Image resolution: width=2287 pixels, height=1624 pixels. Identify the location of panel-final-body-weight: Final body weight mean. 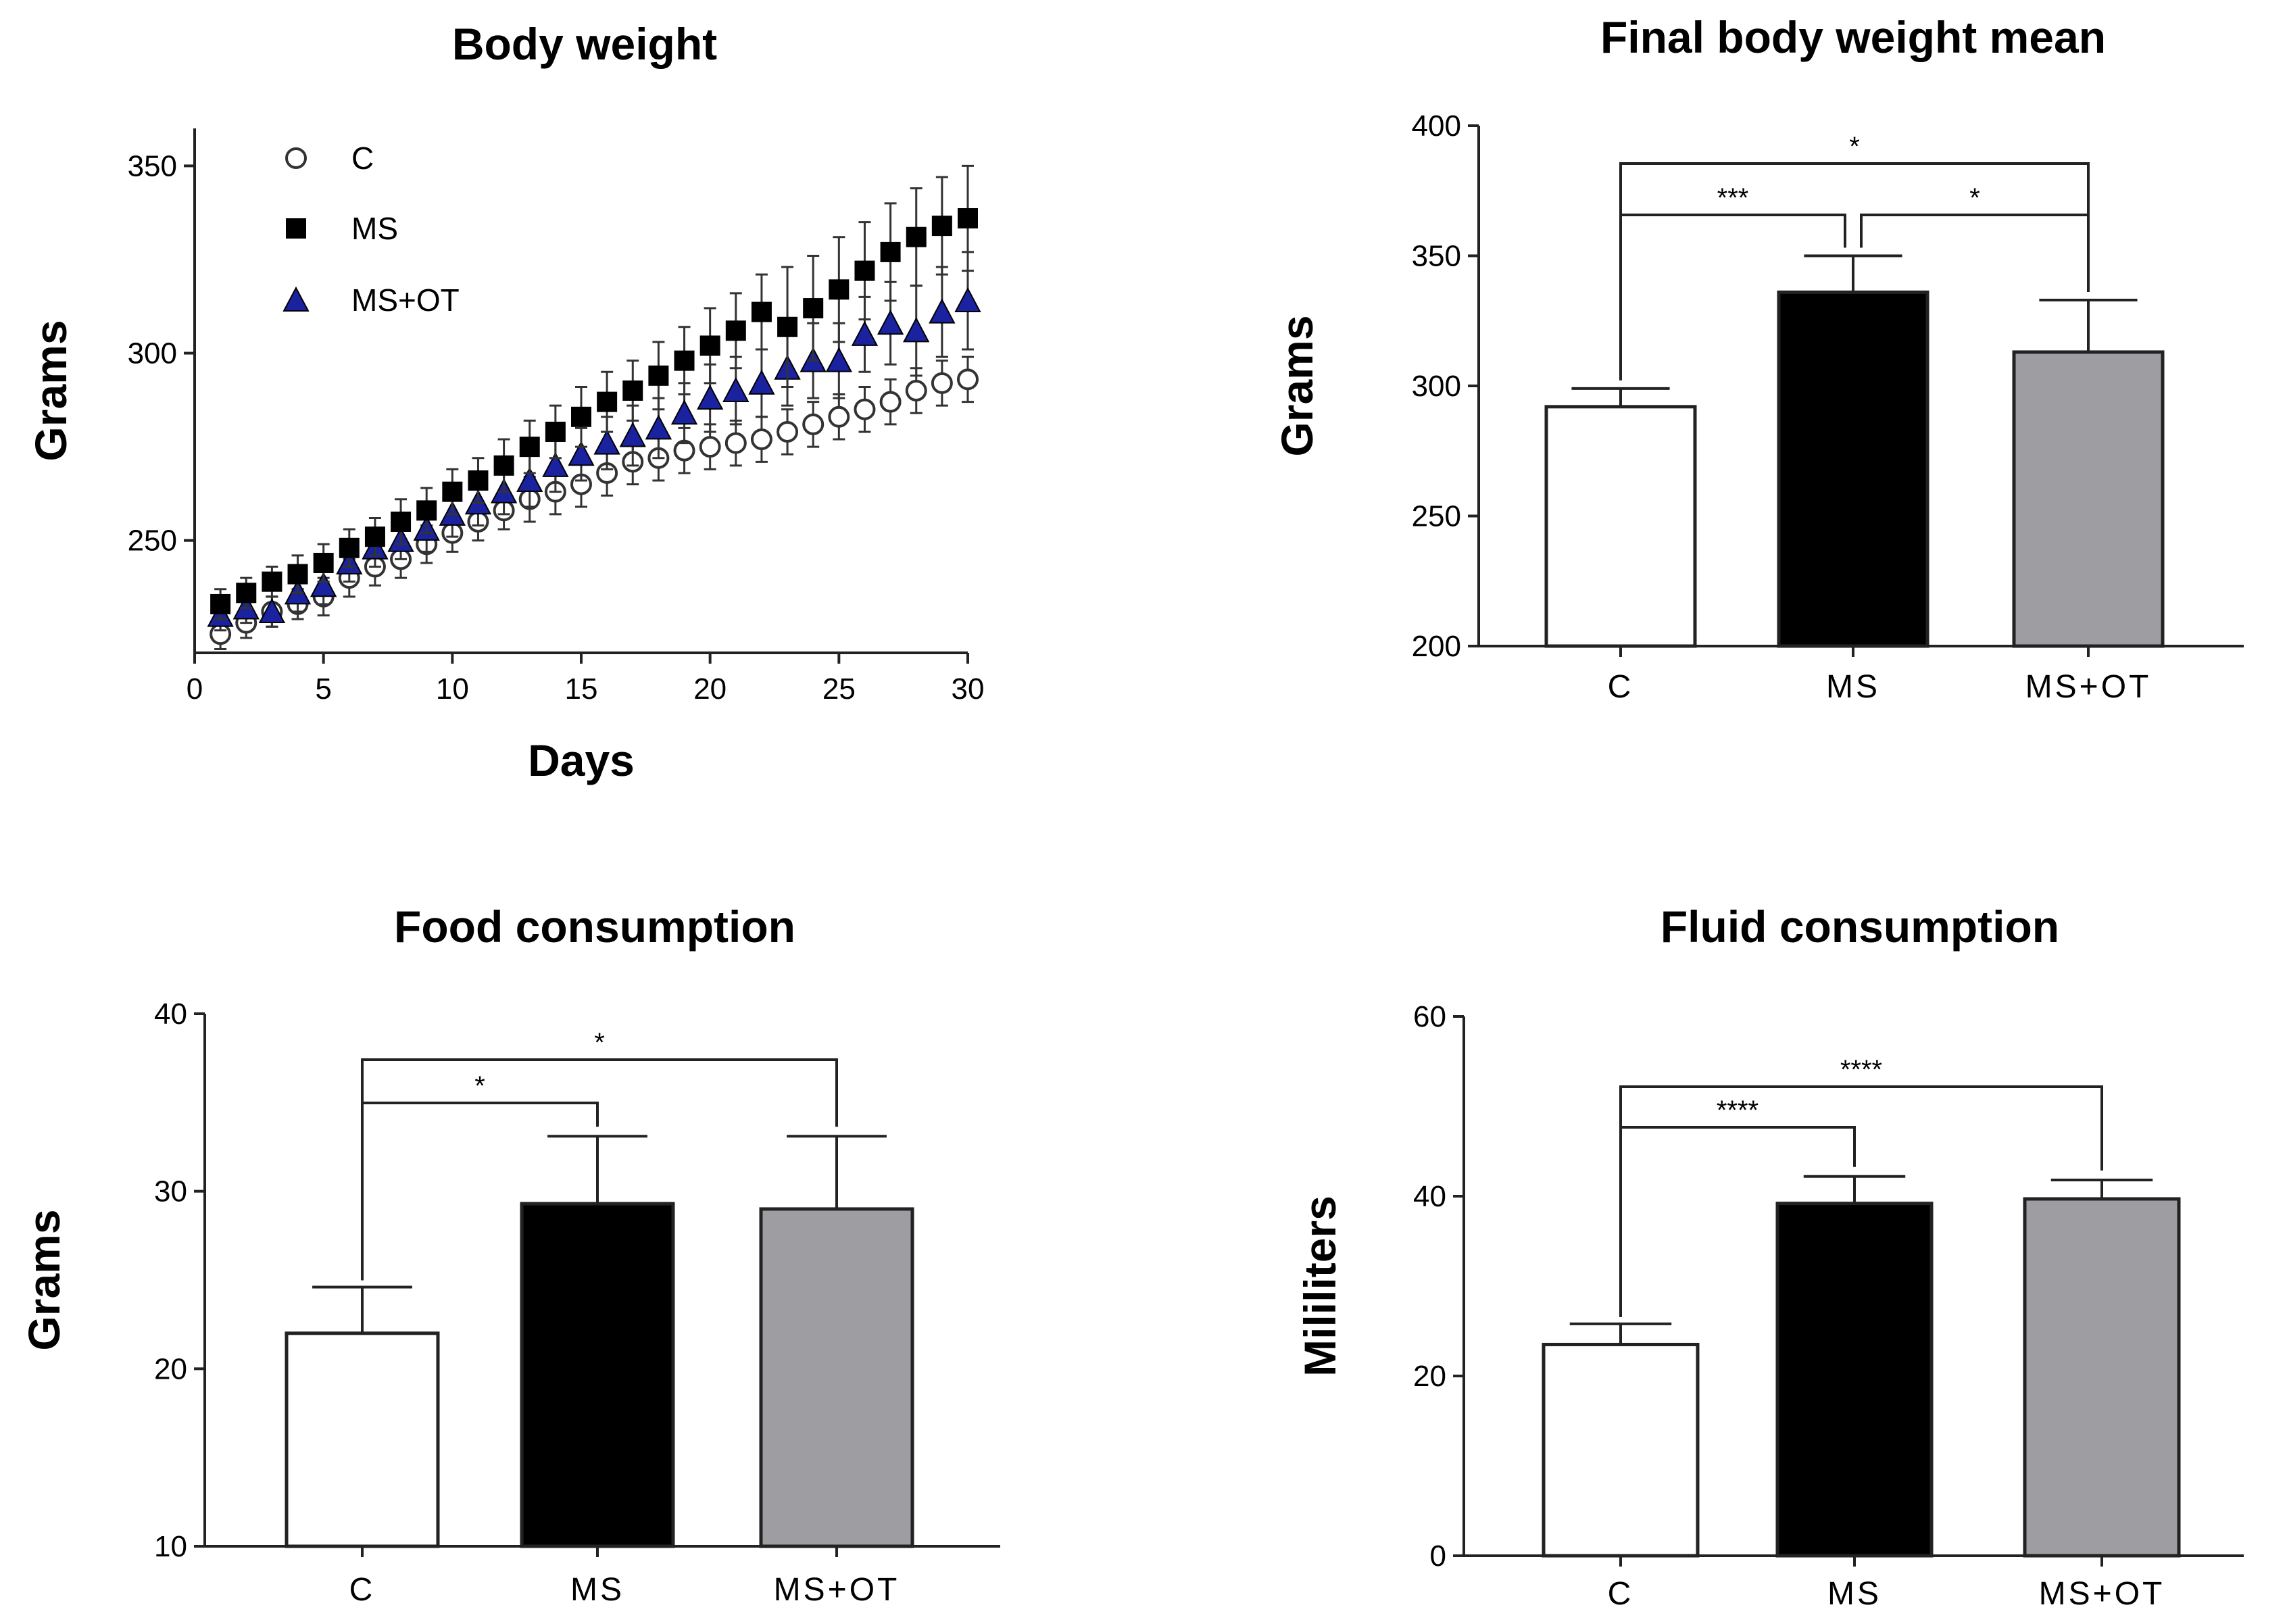
(1853, 37).